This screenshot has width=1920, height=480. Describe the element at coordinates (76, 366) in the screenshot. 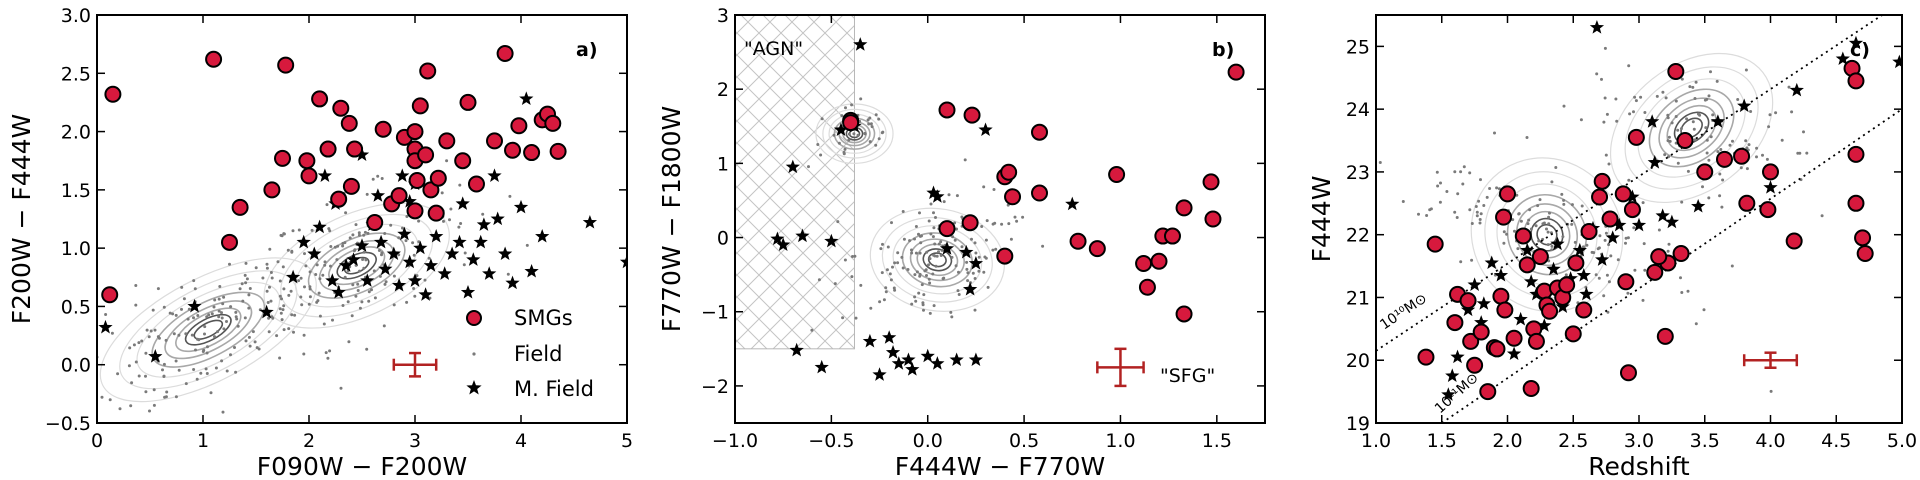

I see `y-tick-label: 0.0` at that location.